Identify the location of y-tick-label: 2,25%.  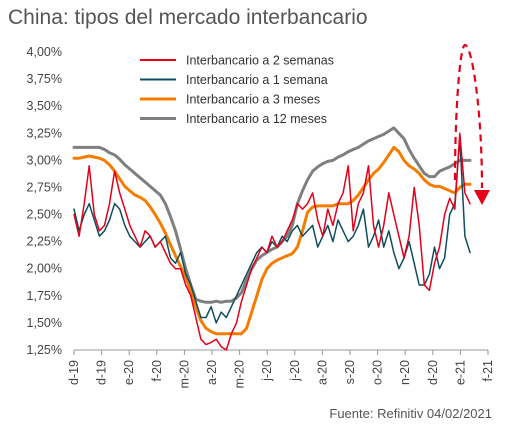
(44, 242).